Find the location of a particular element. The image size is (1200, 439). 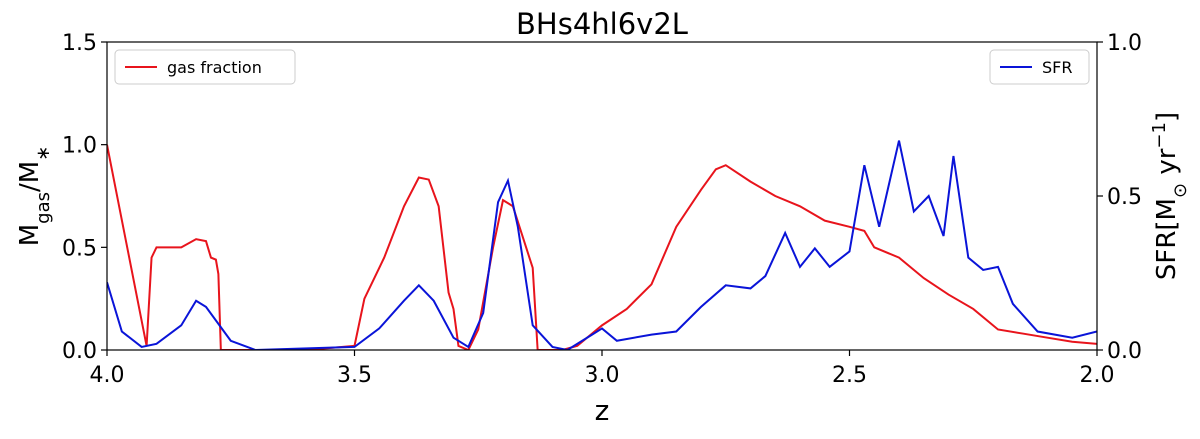

y2-axis-label-part: −1 is located at coordinates (1159, 135).